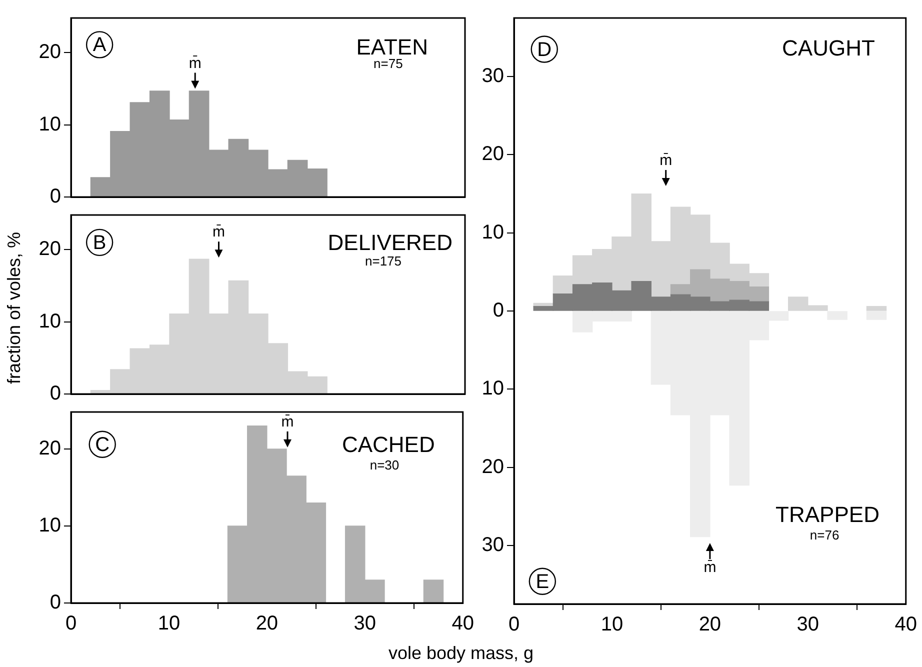 This screenshot has width=922, height=667. I want to click on annotation: B, so click(99, 243).